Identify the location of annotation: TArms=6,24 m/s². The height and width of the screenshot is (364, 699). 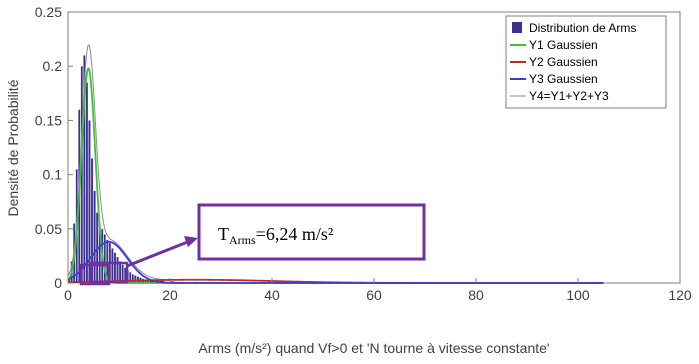
(252, 244).